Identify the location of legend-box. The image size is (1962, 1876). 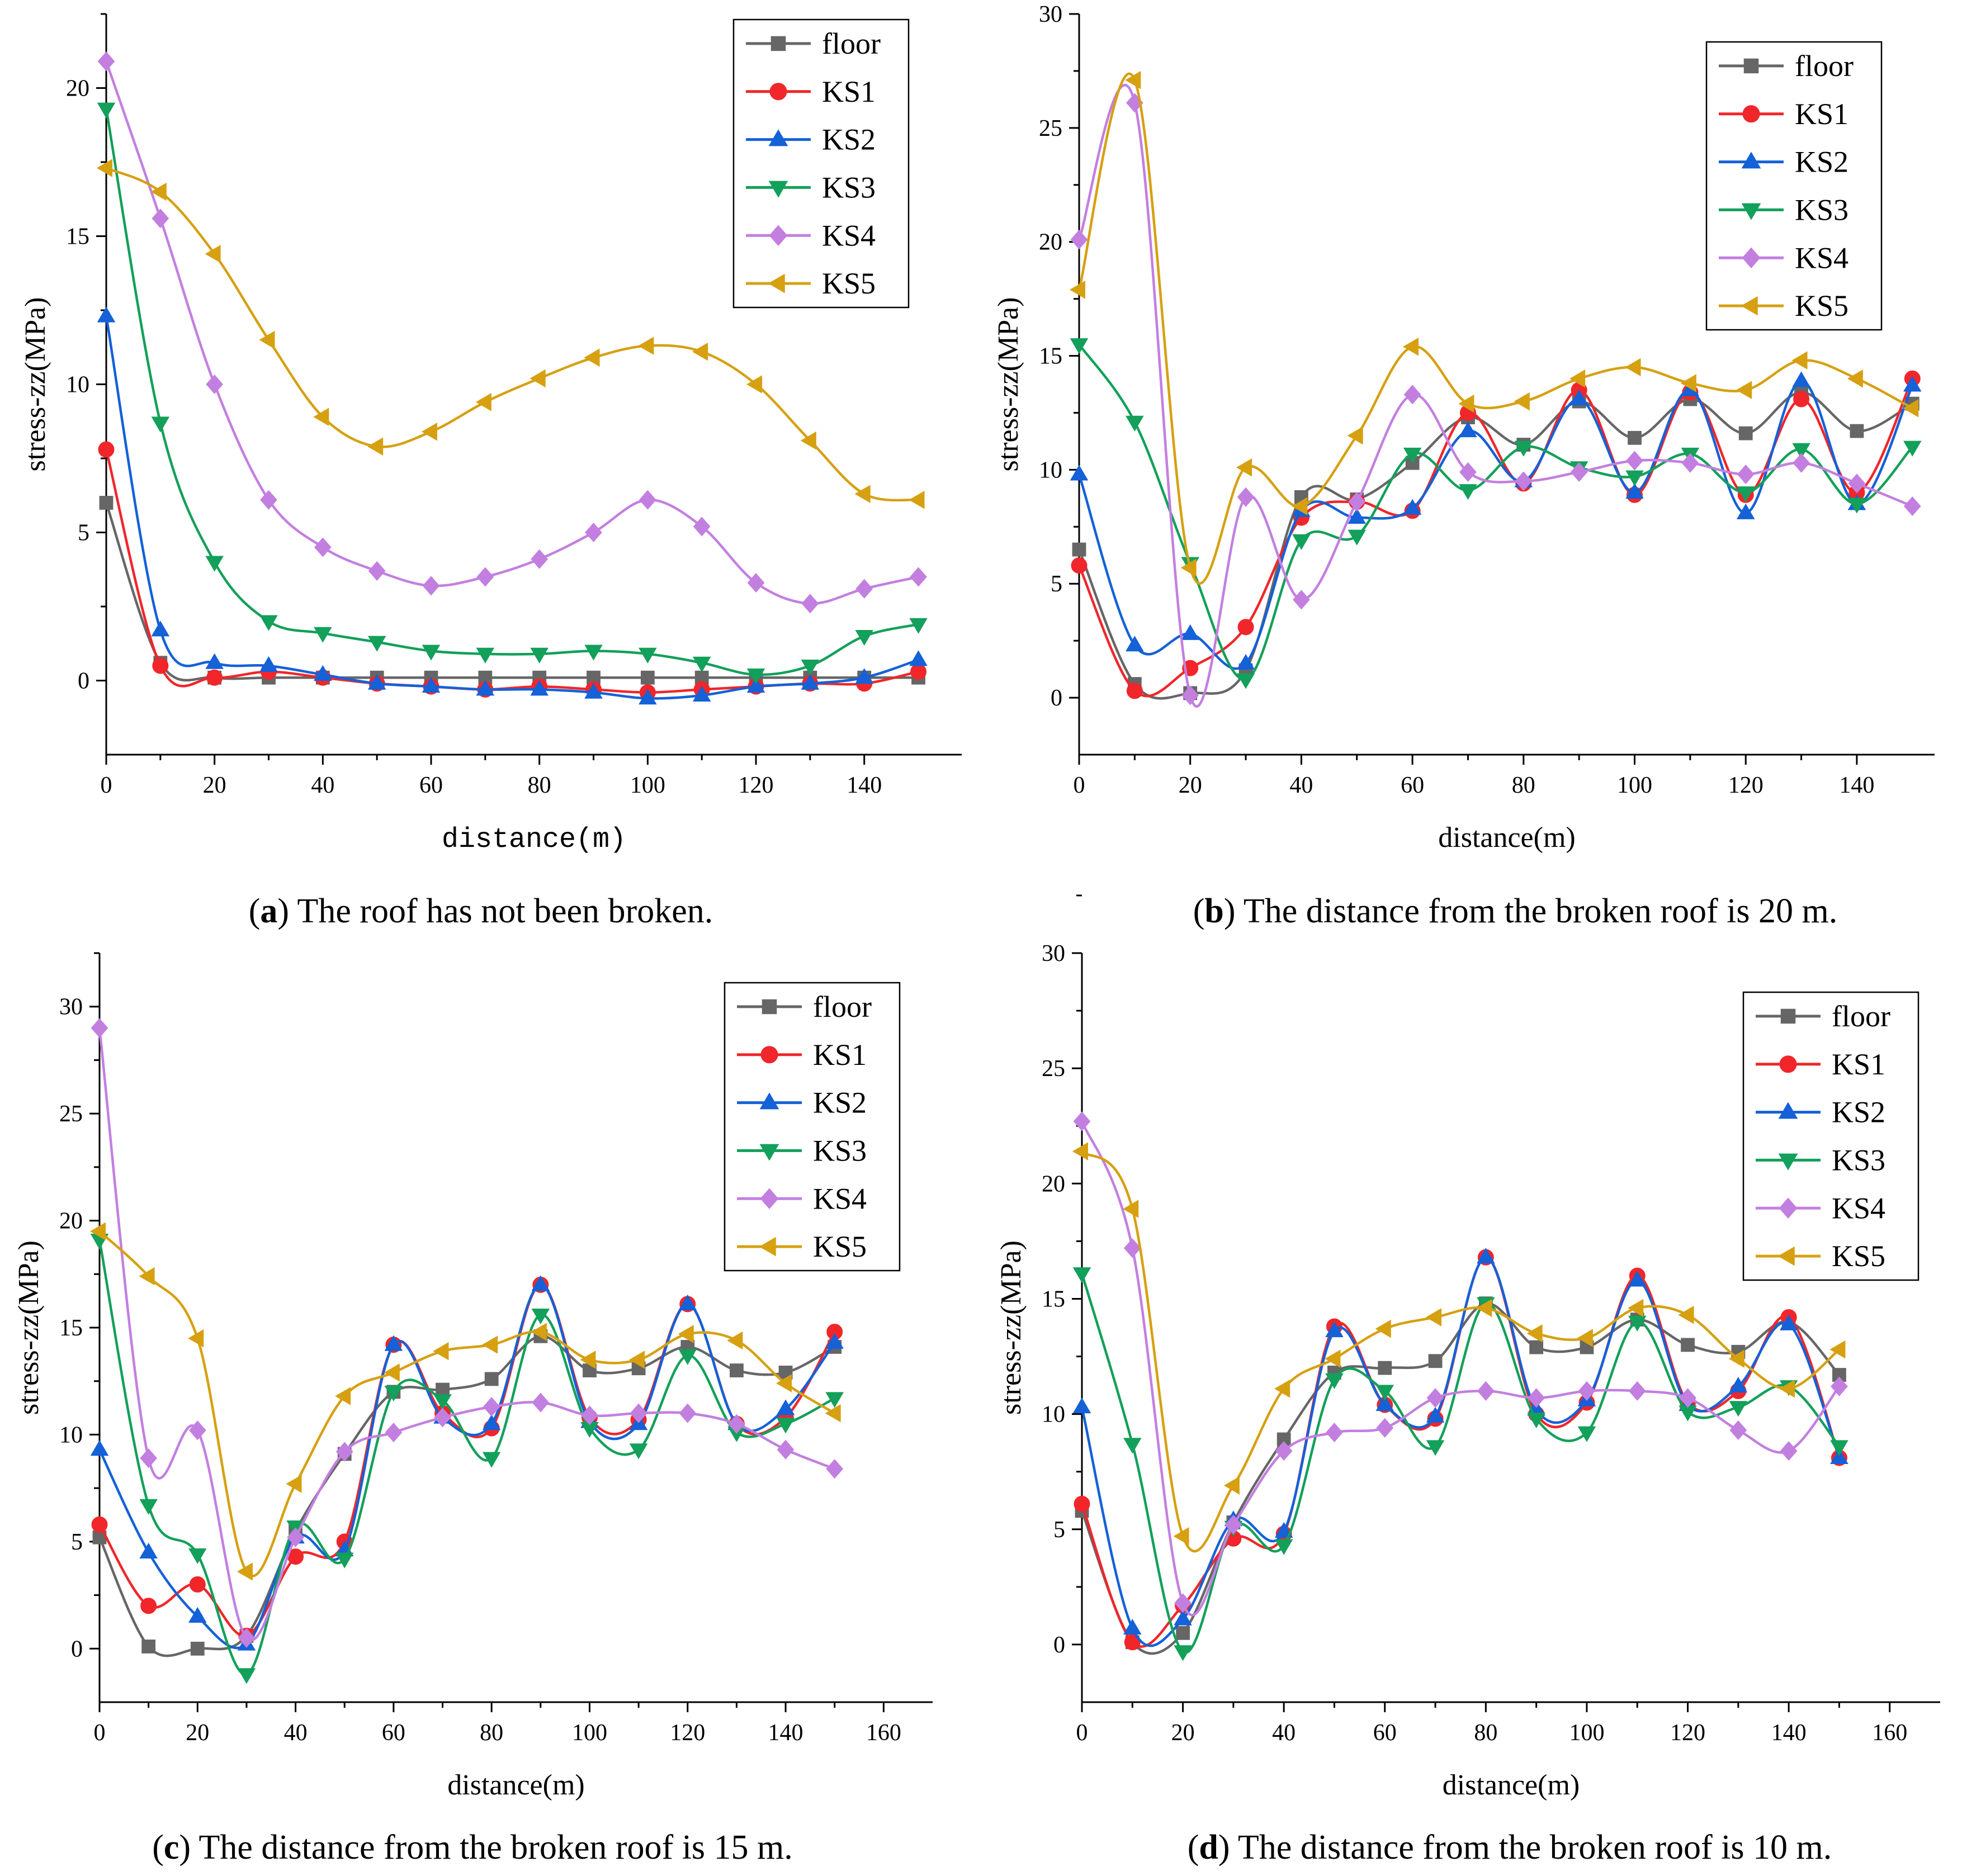
(1831, 1136).